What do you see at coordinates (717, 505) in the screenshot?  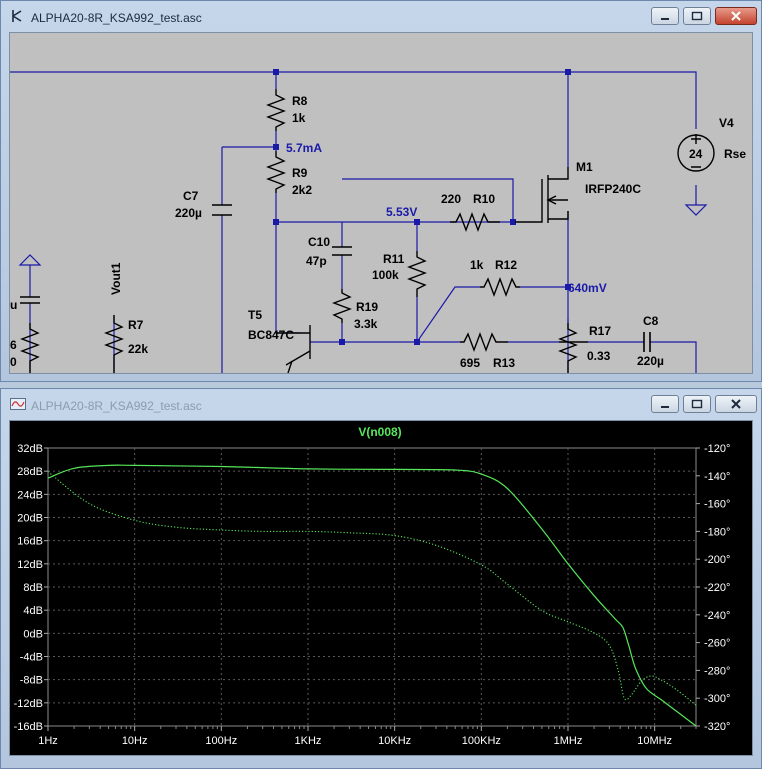 I see `y-right-tick-label: -160°` at bounding box center [717, 505].